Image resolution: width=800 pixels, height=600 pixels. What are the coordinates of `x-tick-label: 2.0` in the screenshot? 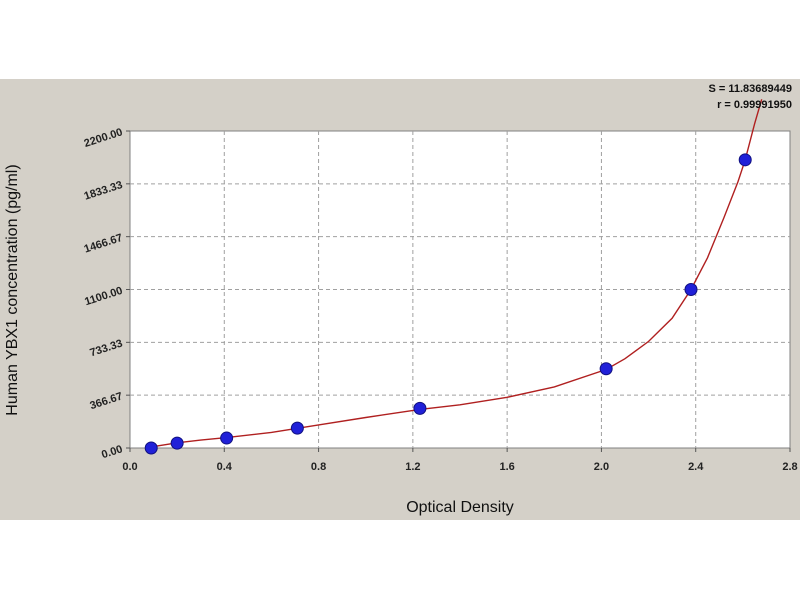 It's located at (601, 467).